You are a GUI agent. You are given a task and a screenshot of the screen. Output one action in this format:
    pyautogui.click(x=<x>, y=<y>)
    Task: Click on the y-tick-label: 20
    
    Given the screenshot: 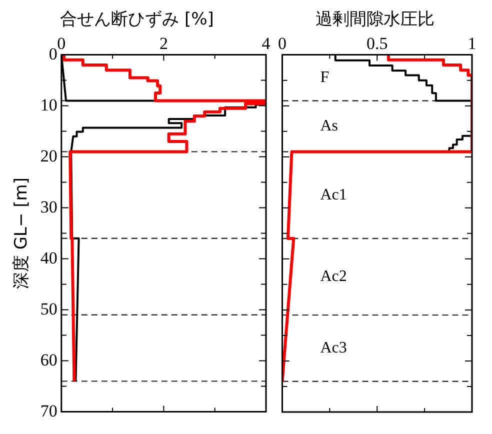 What is the action you would take?
    pyautogui.click(x=49, y=156)
    